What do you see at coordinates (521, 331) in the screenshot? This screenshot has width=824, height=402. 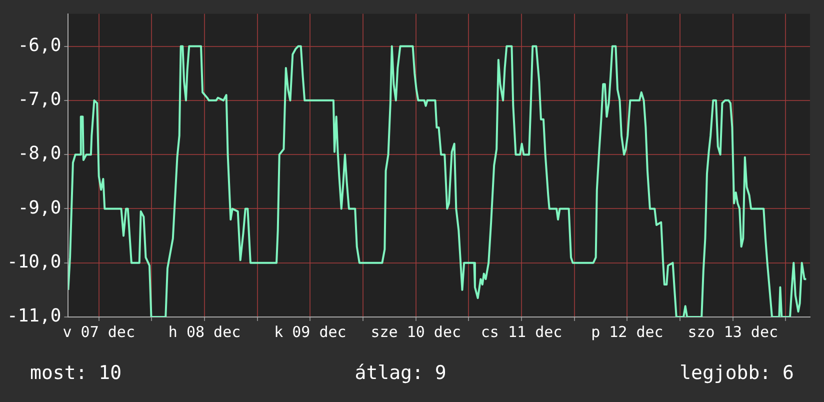 I see `x-tick-label: cs 11 dec` at bounding box center [521, 331].